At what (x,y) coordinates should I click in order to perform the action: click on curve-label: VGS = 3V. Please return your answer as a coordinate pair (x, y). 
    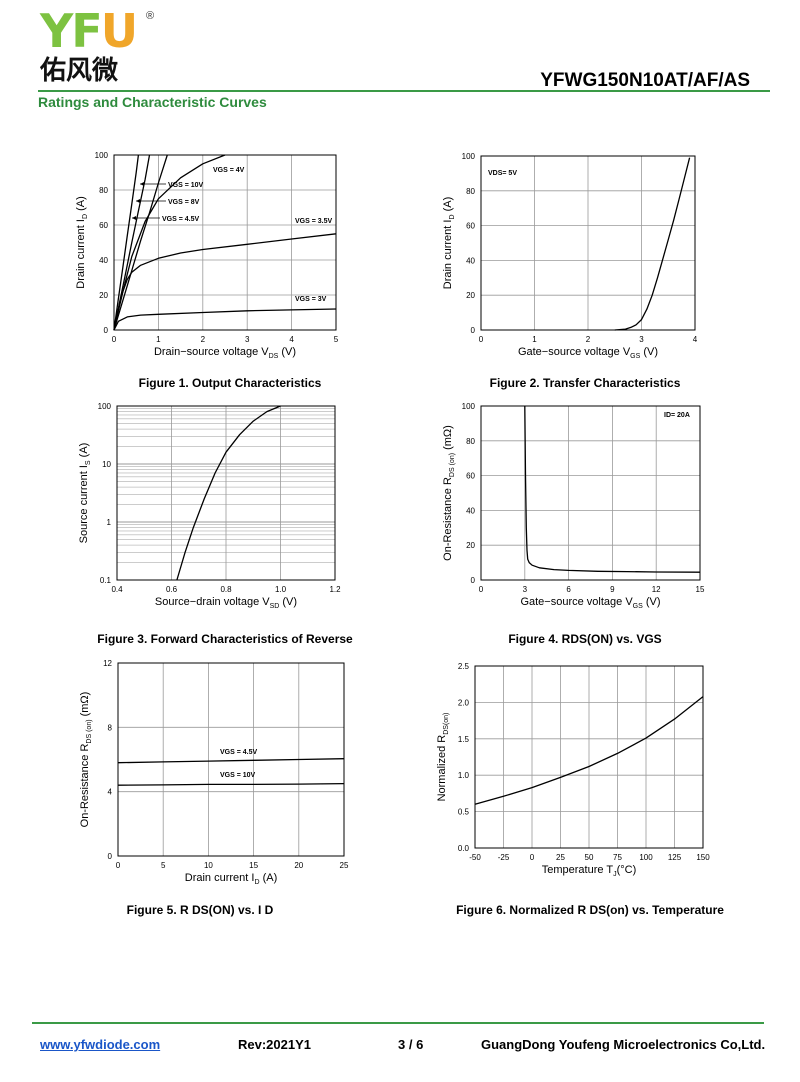
    Looking at the image, I should click on (311, 299).